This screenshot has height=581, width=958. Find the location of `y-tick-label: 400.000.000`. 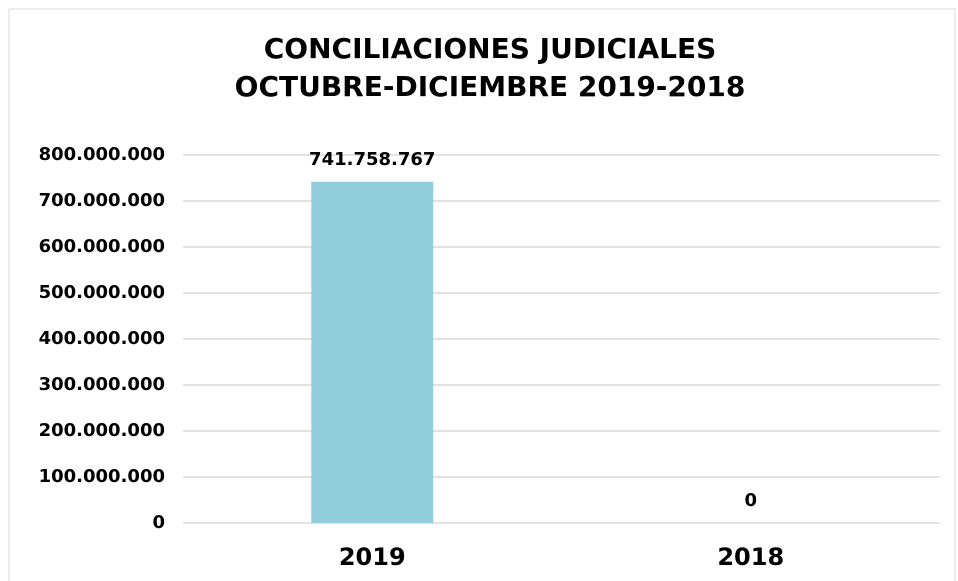

y-tick-label: 400.000.000 is located at coordinates (102, 338).